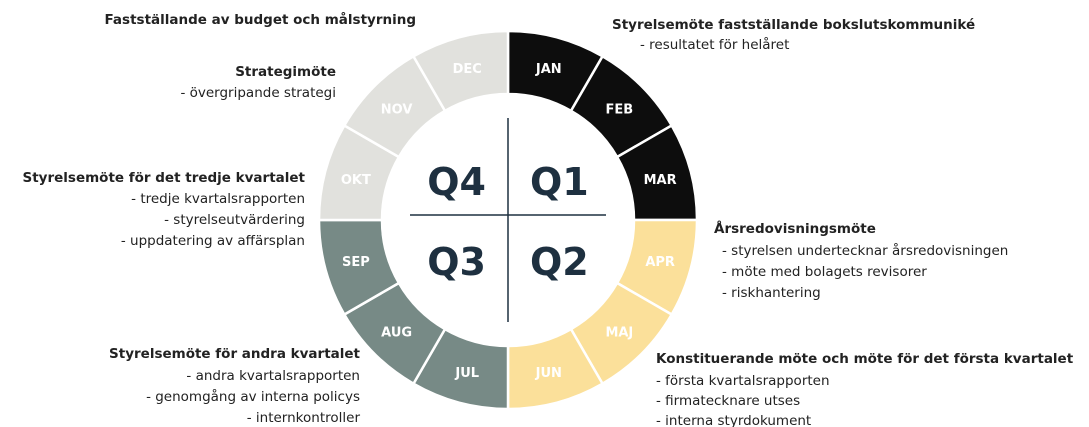  I want to click on annotation-title: Fastställande av budget och målstyrning, so click(261, 19).